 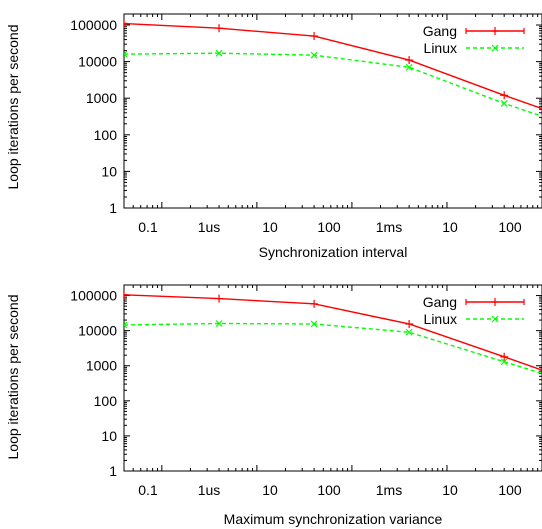 I want to click on chart-2-x-axis-label: Maximum synchronization variance, so click(x=333, y=519).